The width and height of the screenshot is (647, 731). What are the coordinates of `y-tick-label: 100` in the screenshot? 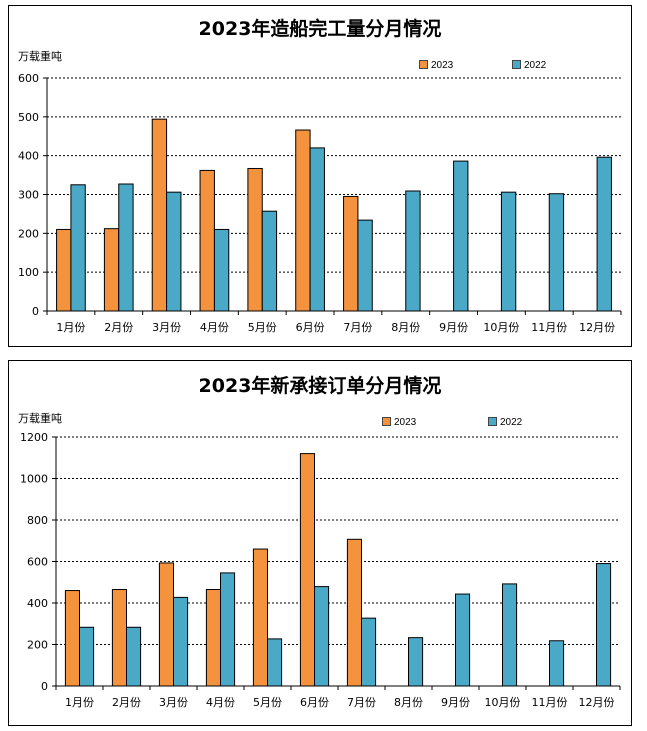 It's located at (28, 272).